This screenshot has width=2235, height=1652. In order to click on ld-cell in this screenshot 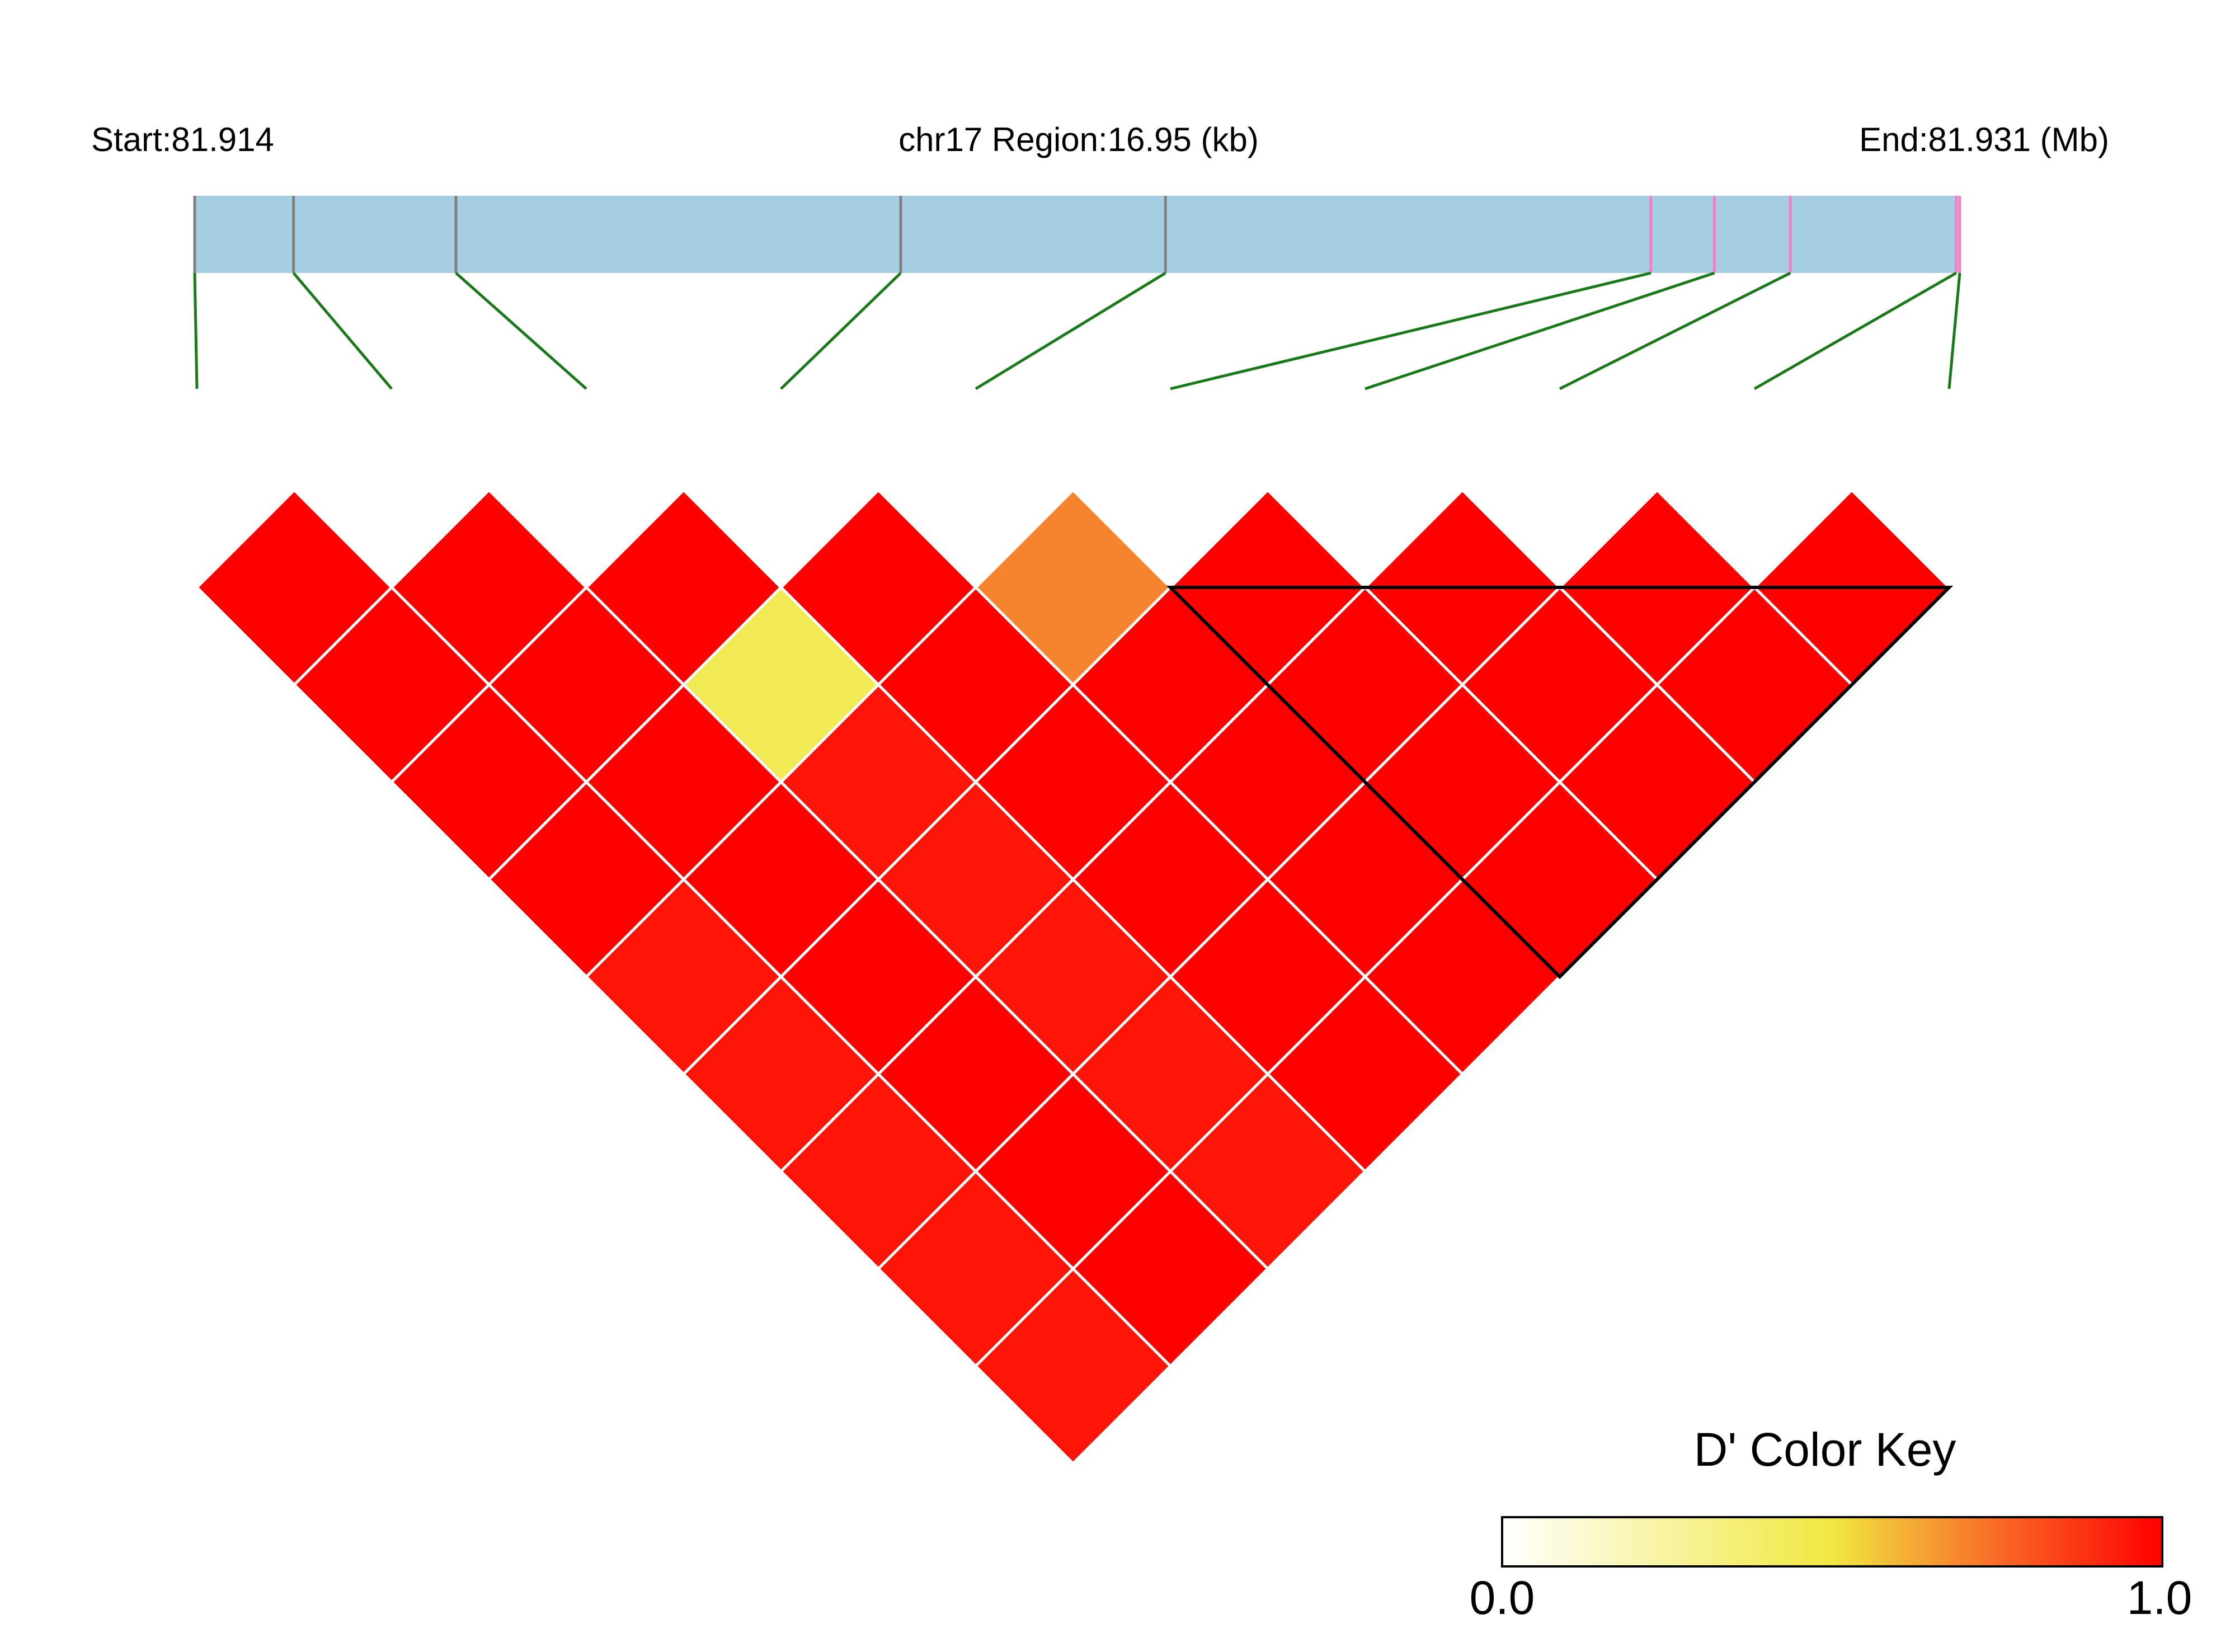, I will do `click(1073, 1367)`.